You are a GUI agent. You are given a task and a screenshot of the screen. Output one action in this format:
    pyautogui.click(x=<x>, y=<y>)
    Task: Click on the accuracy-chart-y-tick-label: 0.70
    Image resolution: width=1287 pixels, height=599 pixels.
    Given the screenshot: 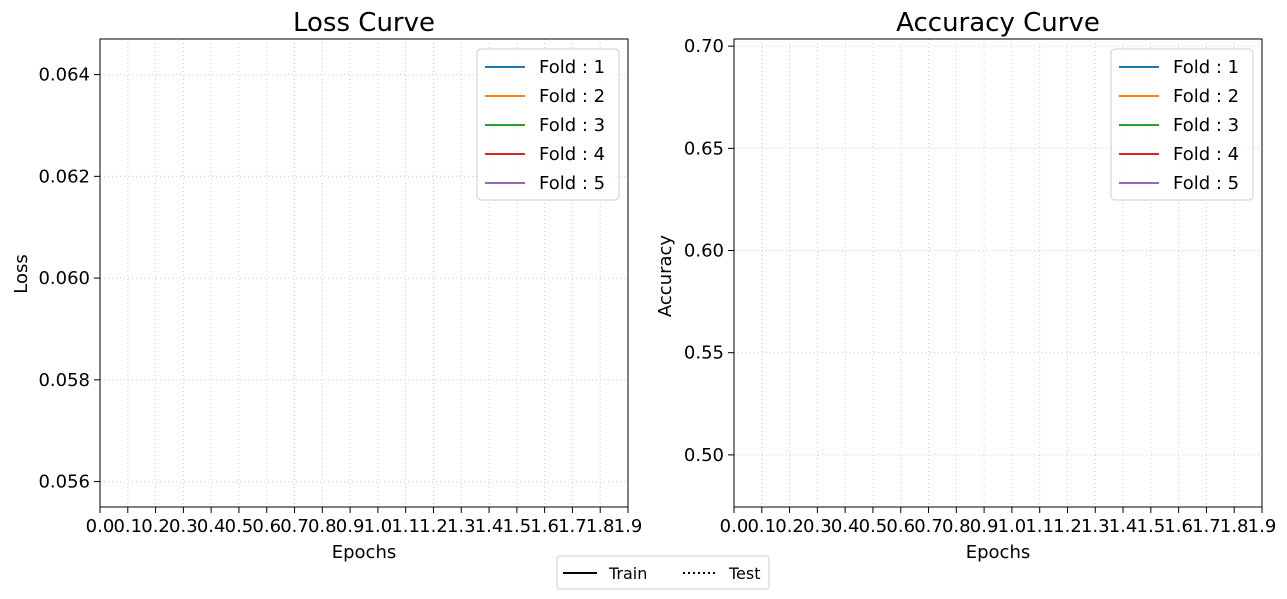 What is the action you would take?
    pyautogui.click(x=704, y=46)
    